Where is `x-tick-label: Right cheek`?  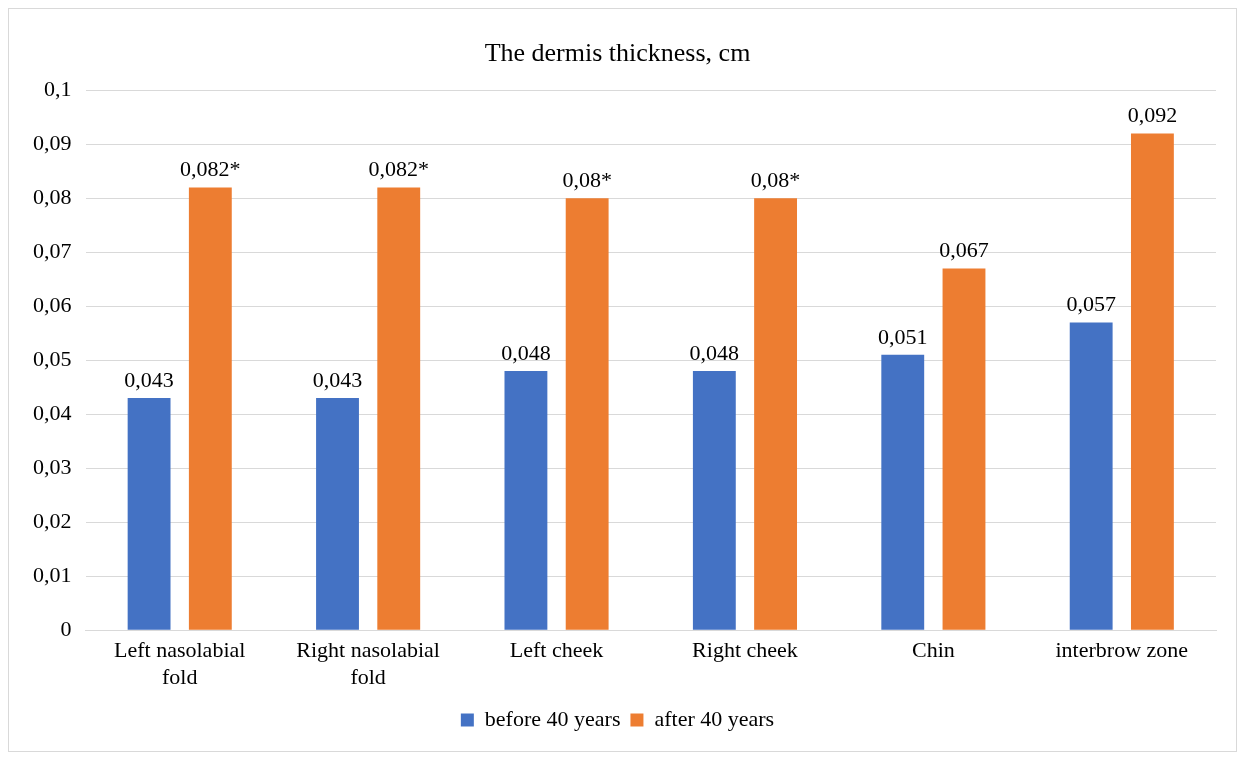
x-tick-label: Right cheek is located at coordinates (745, 650).